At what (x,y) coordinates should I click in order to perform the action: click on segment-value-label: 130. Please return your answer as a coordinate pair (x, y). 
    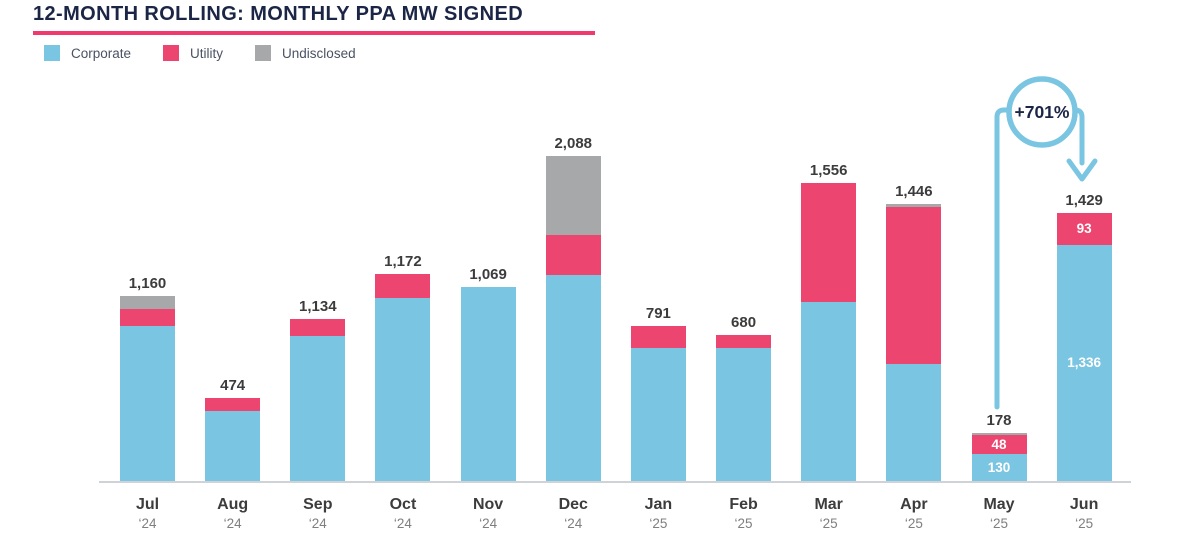
    Looking at the image, I should click on (999, 467).